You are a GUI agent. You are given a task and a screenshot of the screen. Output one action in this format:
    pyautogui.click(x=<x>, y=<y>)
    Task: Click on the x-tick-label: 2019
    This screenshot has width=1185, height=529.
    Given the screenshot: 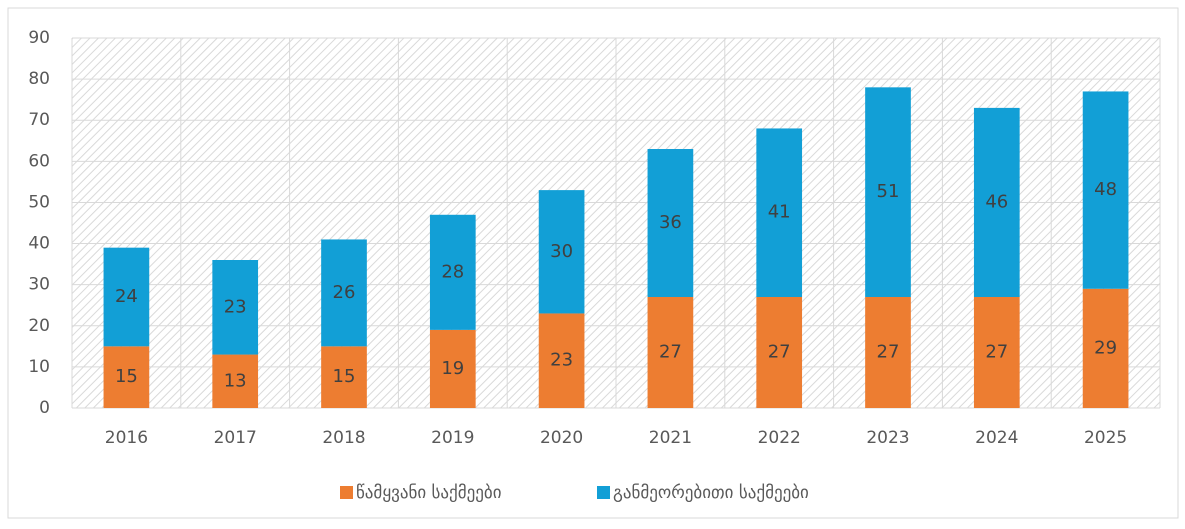 What is the action you would take?
    pyautogui.click(x=452, y=438)
    